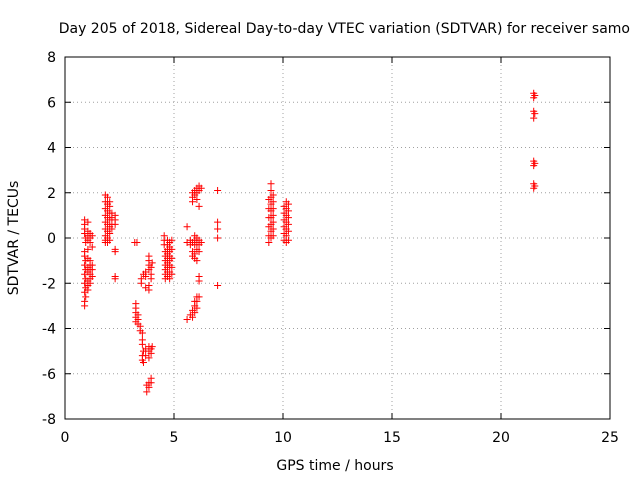  Describe the element at coordinates (49, 330) in the screenshot. I see `y-tick-label: -4` at that location.